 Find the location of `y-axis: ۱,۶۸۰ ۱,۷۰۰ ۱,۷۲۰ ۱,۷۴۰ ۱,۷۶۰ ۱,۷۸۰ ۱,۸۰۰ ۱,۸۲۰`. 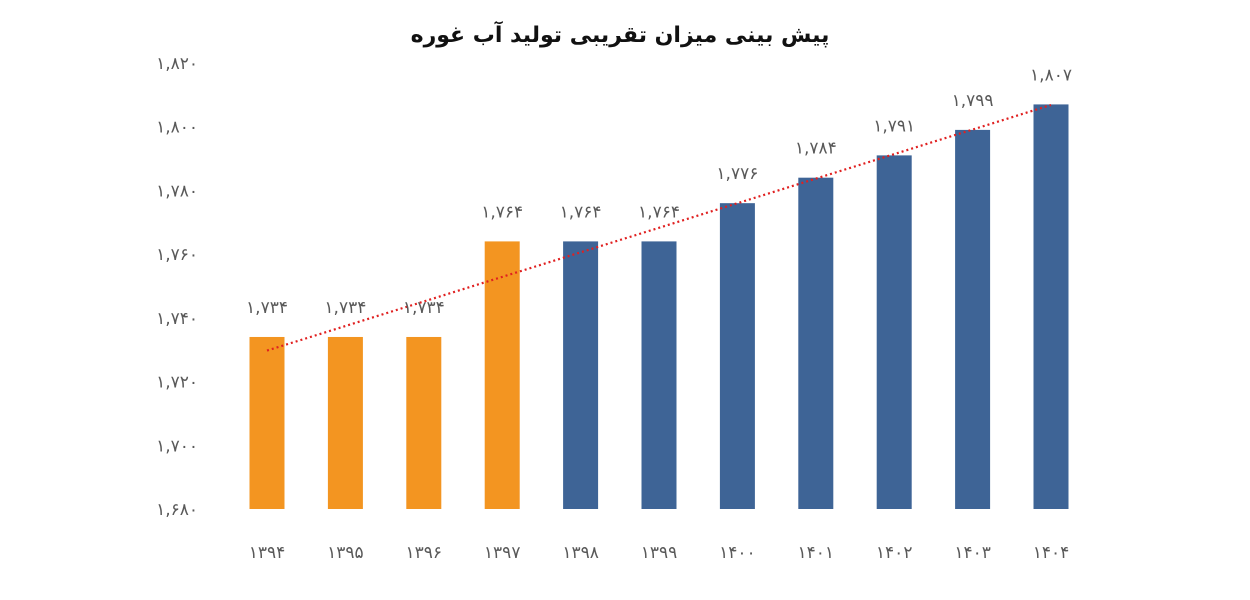

y-axis: ۱,۶۸۰ ۱,۷۰۰ ۱,۷۲۰ ۱,۷۴۰ ۱,۷۶۰ ۱,۷۸۰ ۱,۸۰۰ ۱,۸۲۰ is located at coordinates (177, 287).